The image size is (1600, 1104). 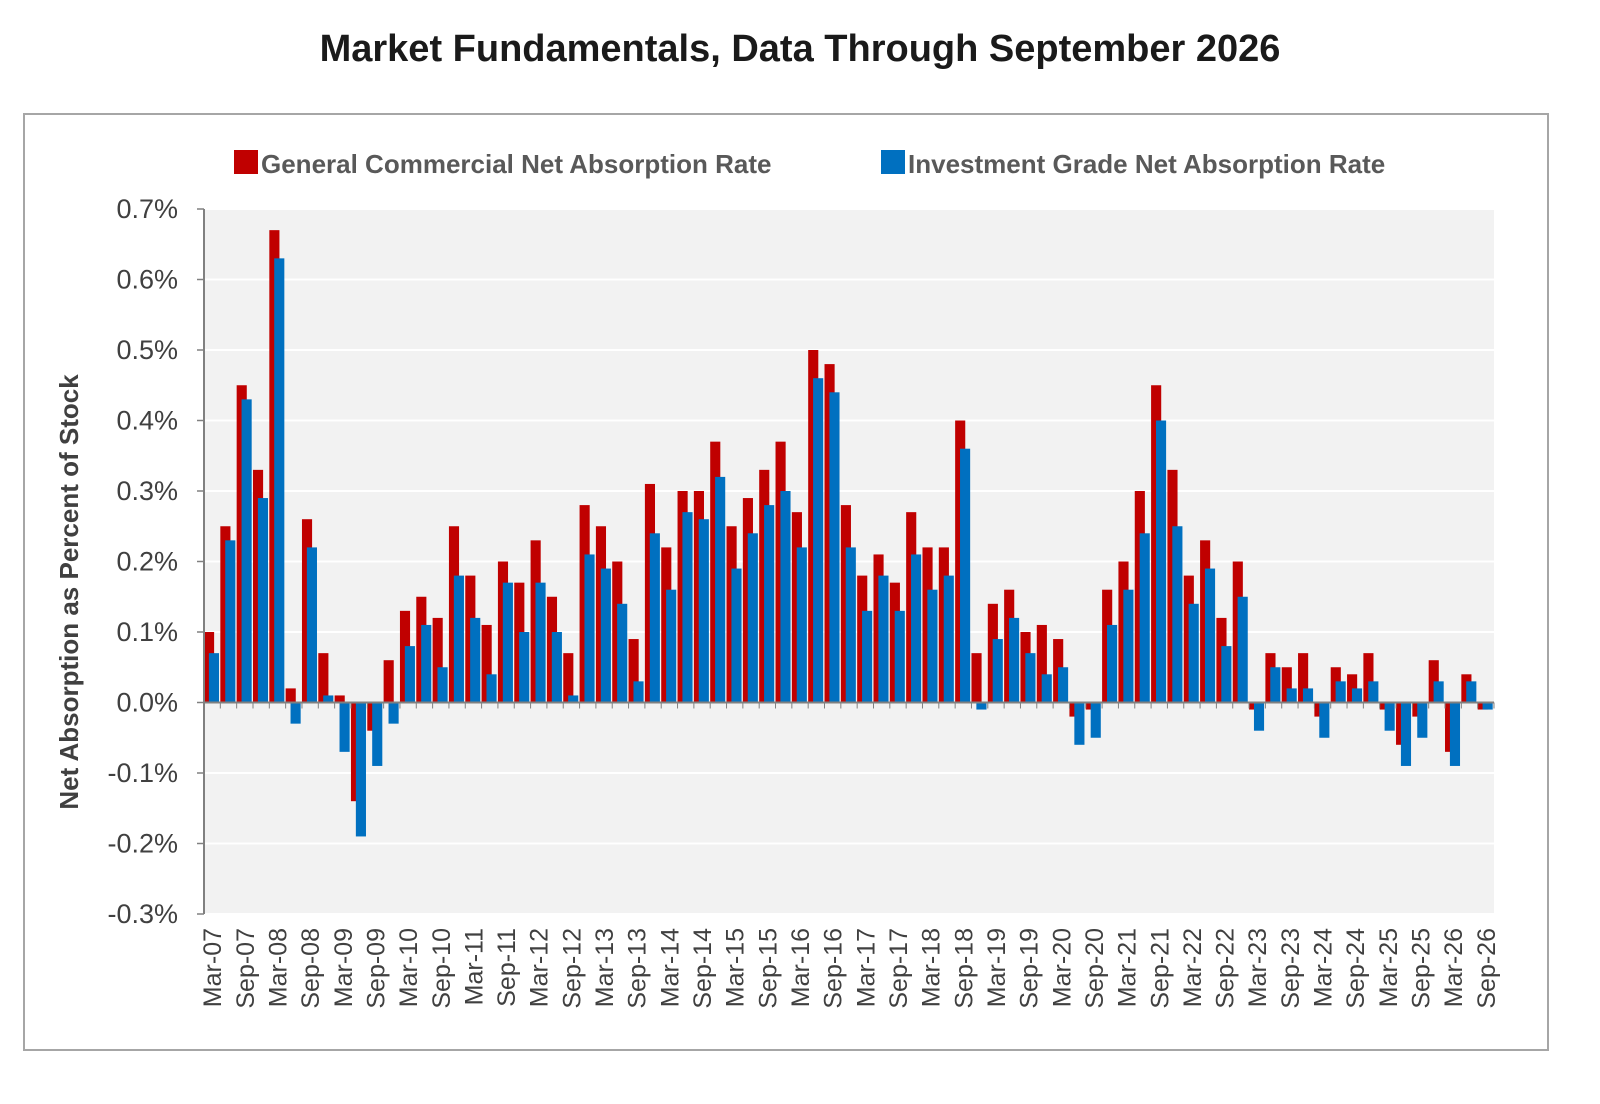 I want to click on y-tick-label: 0.7%, so click(x=147, y=209).